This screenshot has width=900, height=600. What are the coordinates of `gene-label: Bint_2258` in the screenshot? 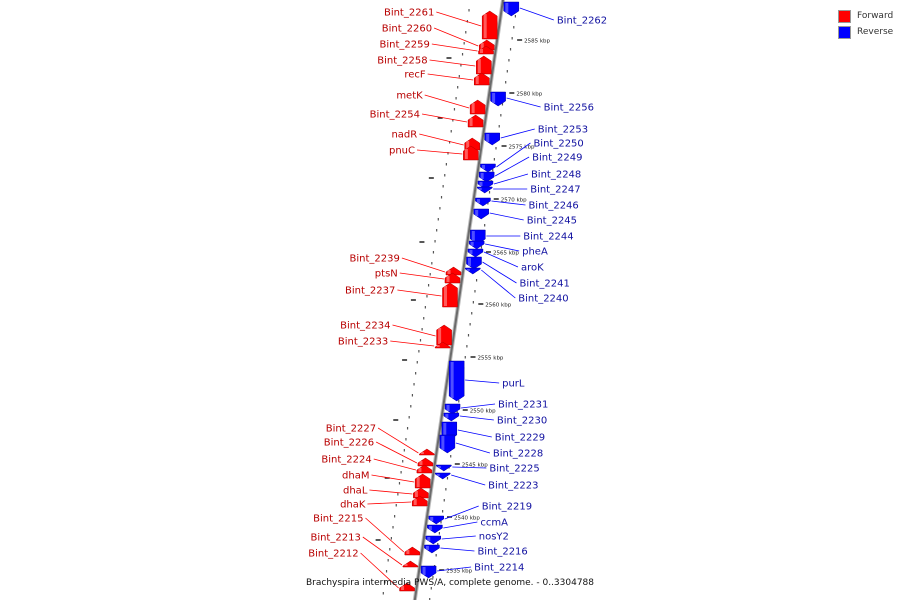 It's located at (402, 61).